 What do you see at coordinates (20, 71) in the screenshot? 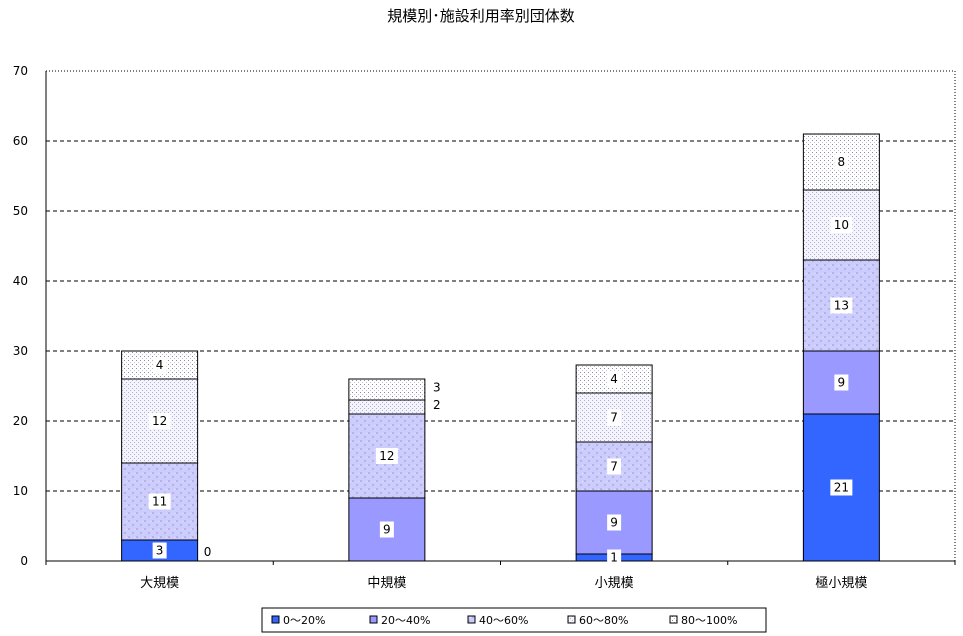
I see `y-tick-label: 70` at bounding box center [20, 71].